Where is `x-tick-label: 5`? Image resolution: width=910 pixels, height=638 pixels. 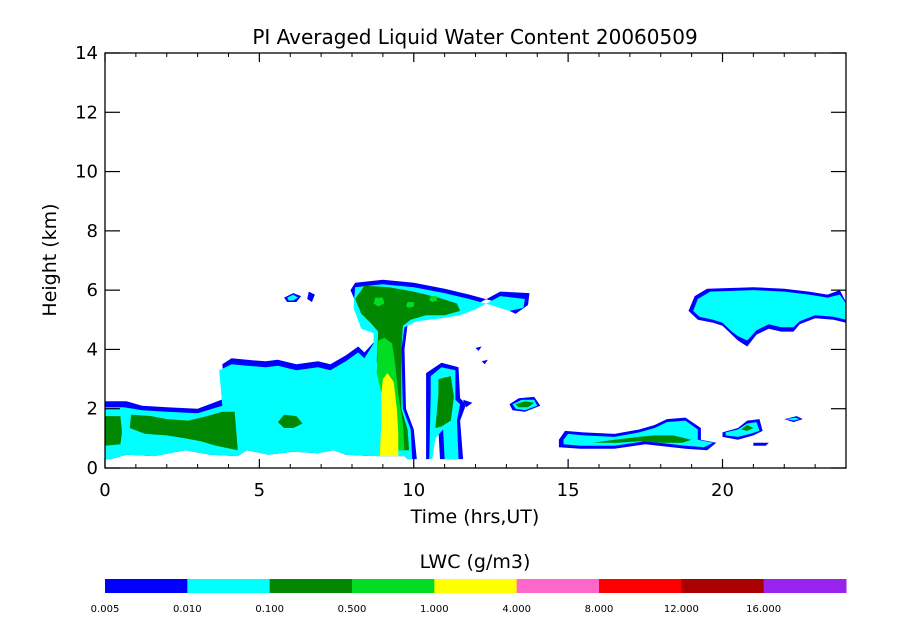 x-tick-label: 5 is located at coordinates (259, 490).